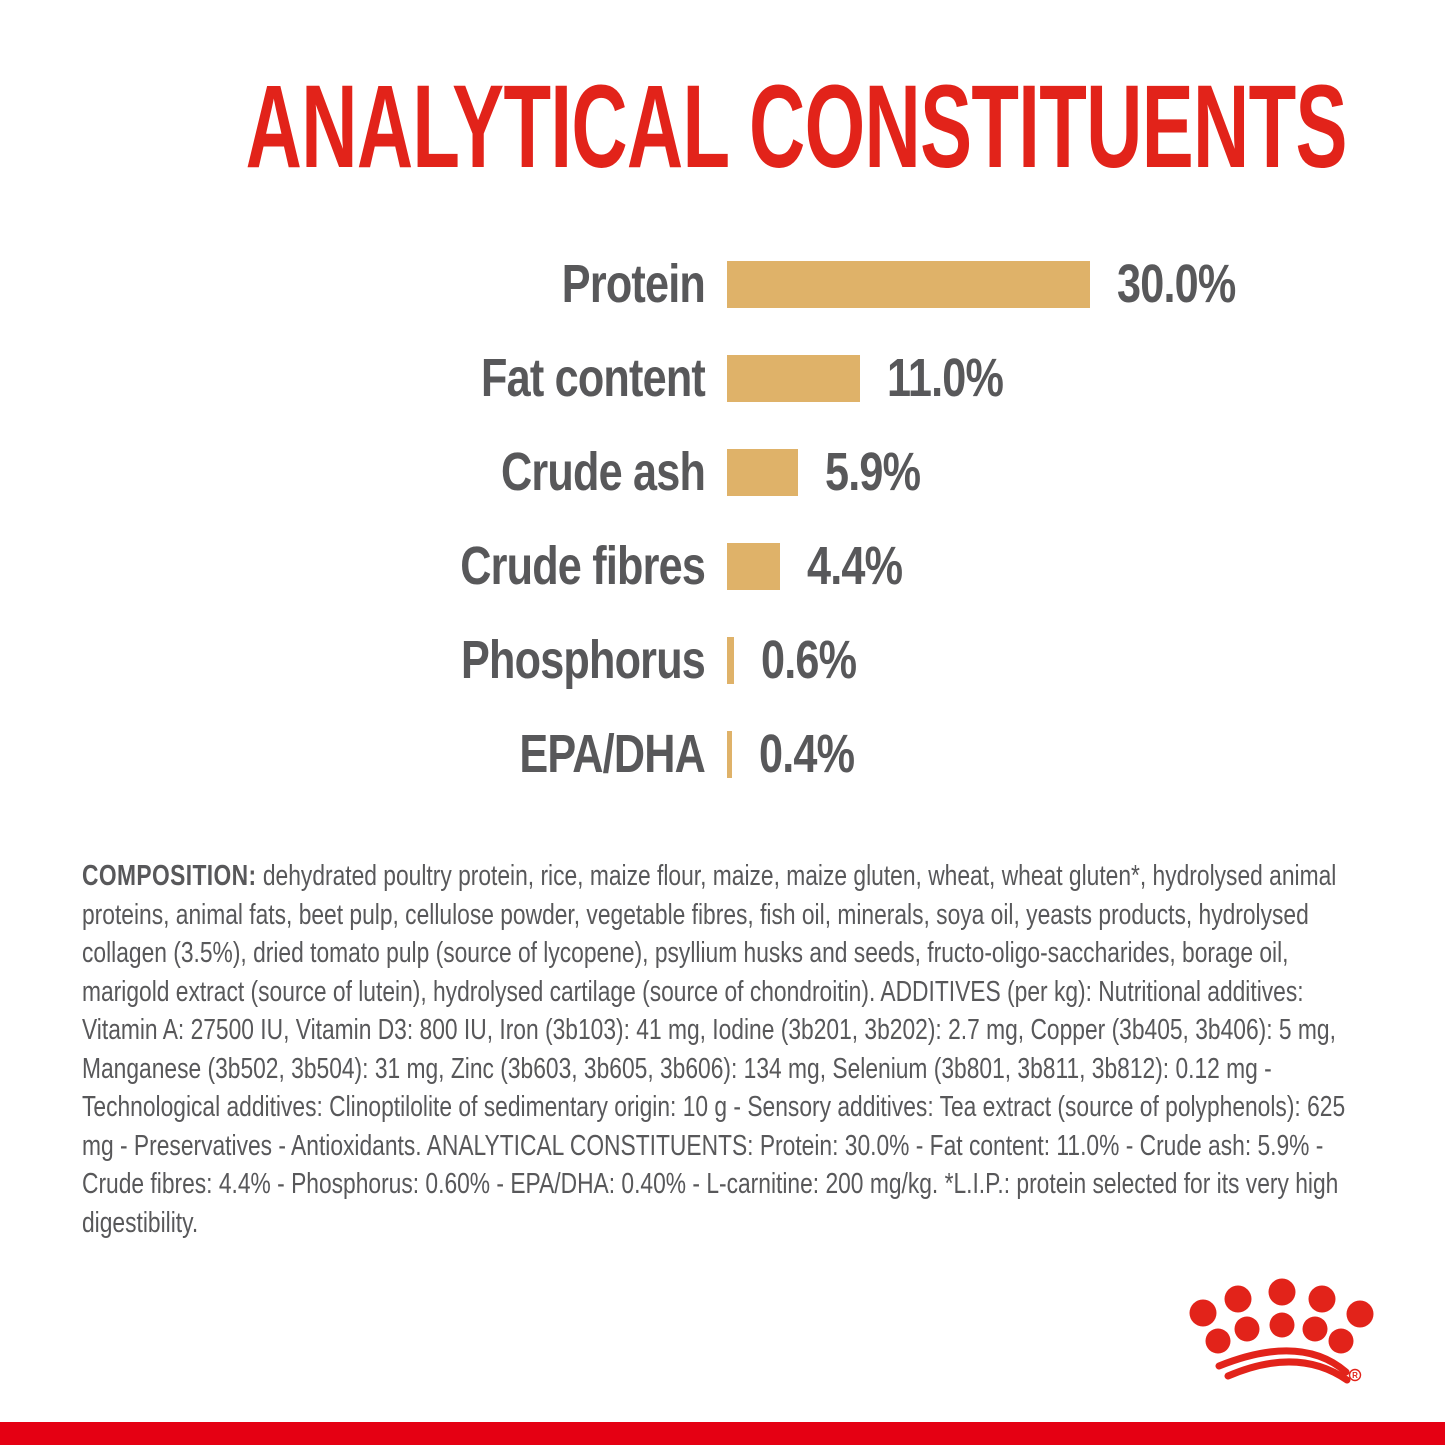 This screenshot has width=1445, height=1445. Describe the element at coordinates (722, 378) in the screenshot. I see `bar-row: Fat content 11.0%` at that location.